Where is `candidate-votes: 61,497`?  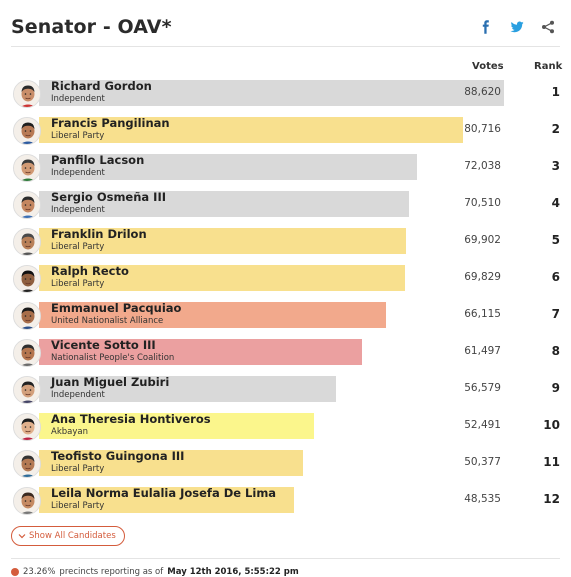
candidate-votes: 61,497 is located at coordinates (482, 351).